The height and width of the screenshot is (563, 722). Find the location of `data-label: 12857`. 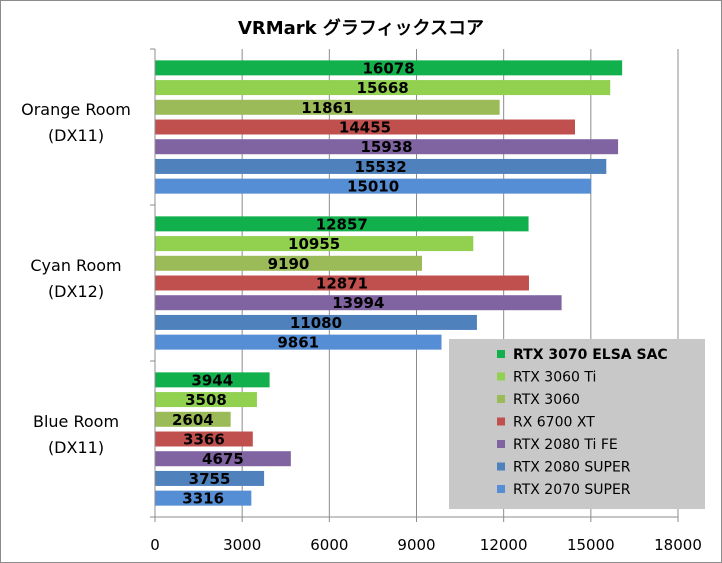

data-label: 12857 is located at coordinates (342, 224).